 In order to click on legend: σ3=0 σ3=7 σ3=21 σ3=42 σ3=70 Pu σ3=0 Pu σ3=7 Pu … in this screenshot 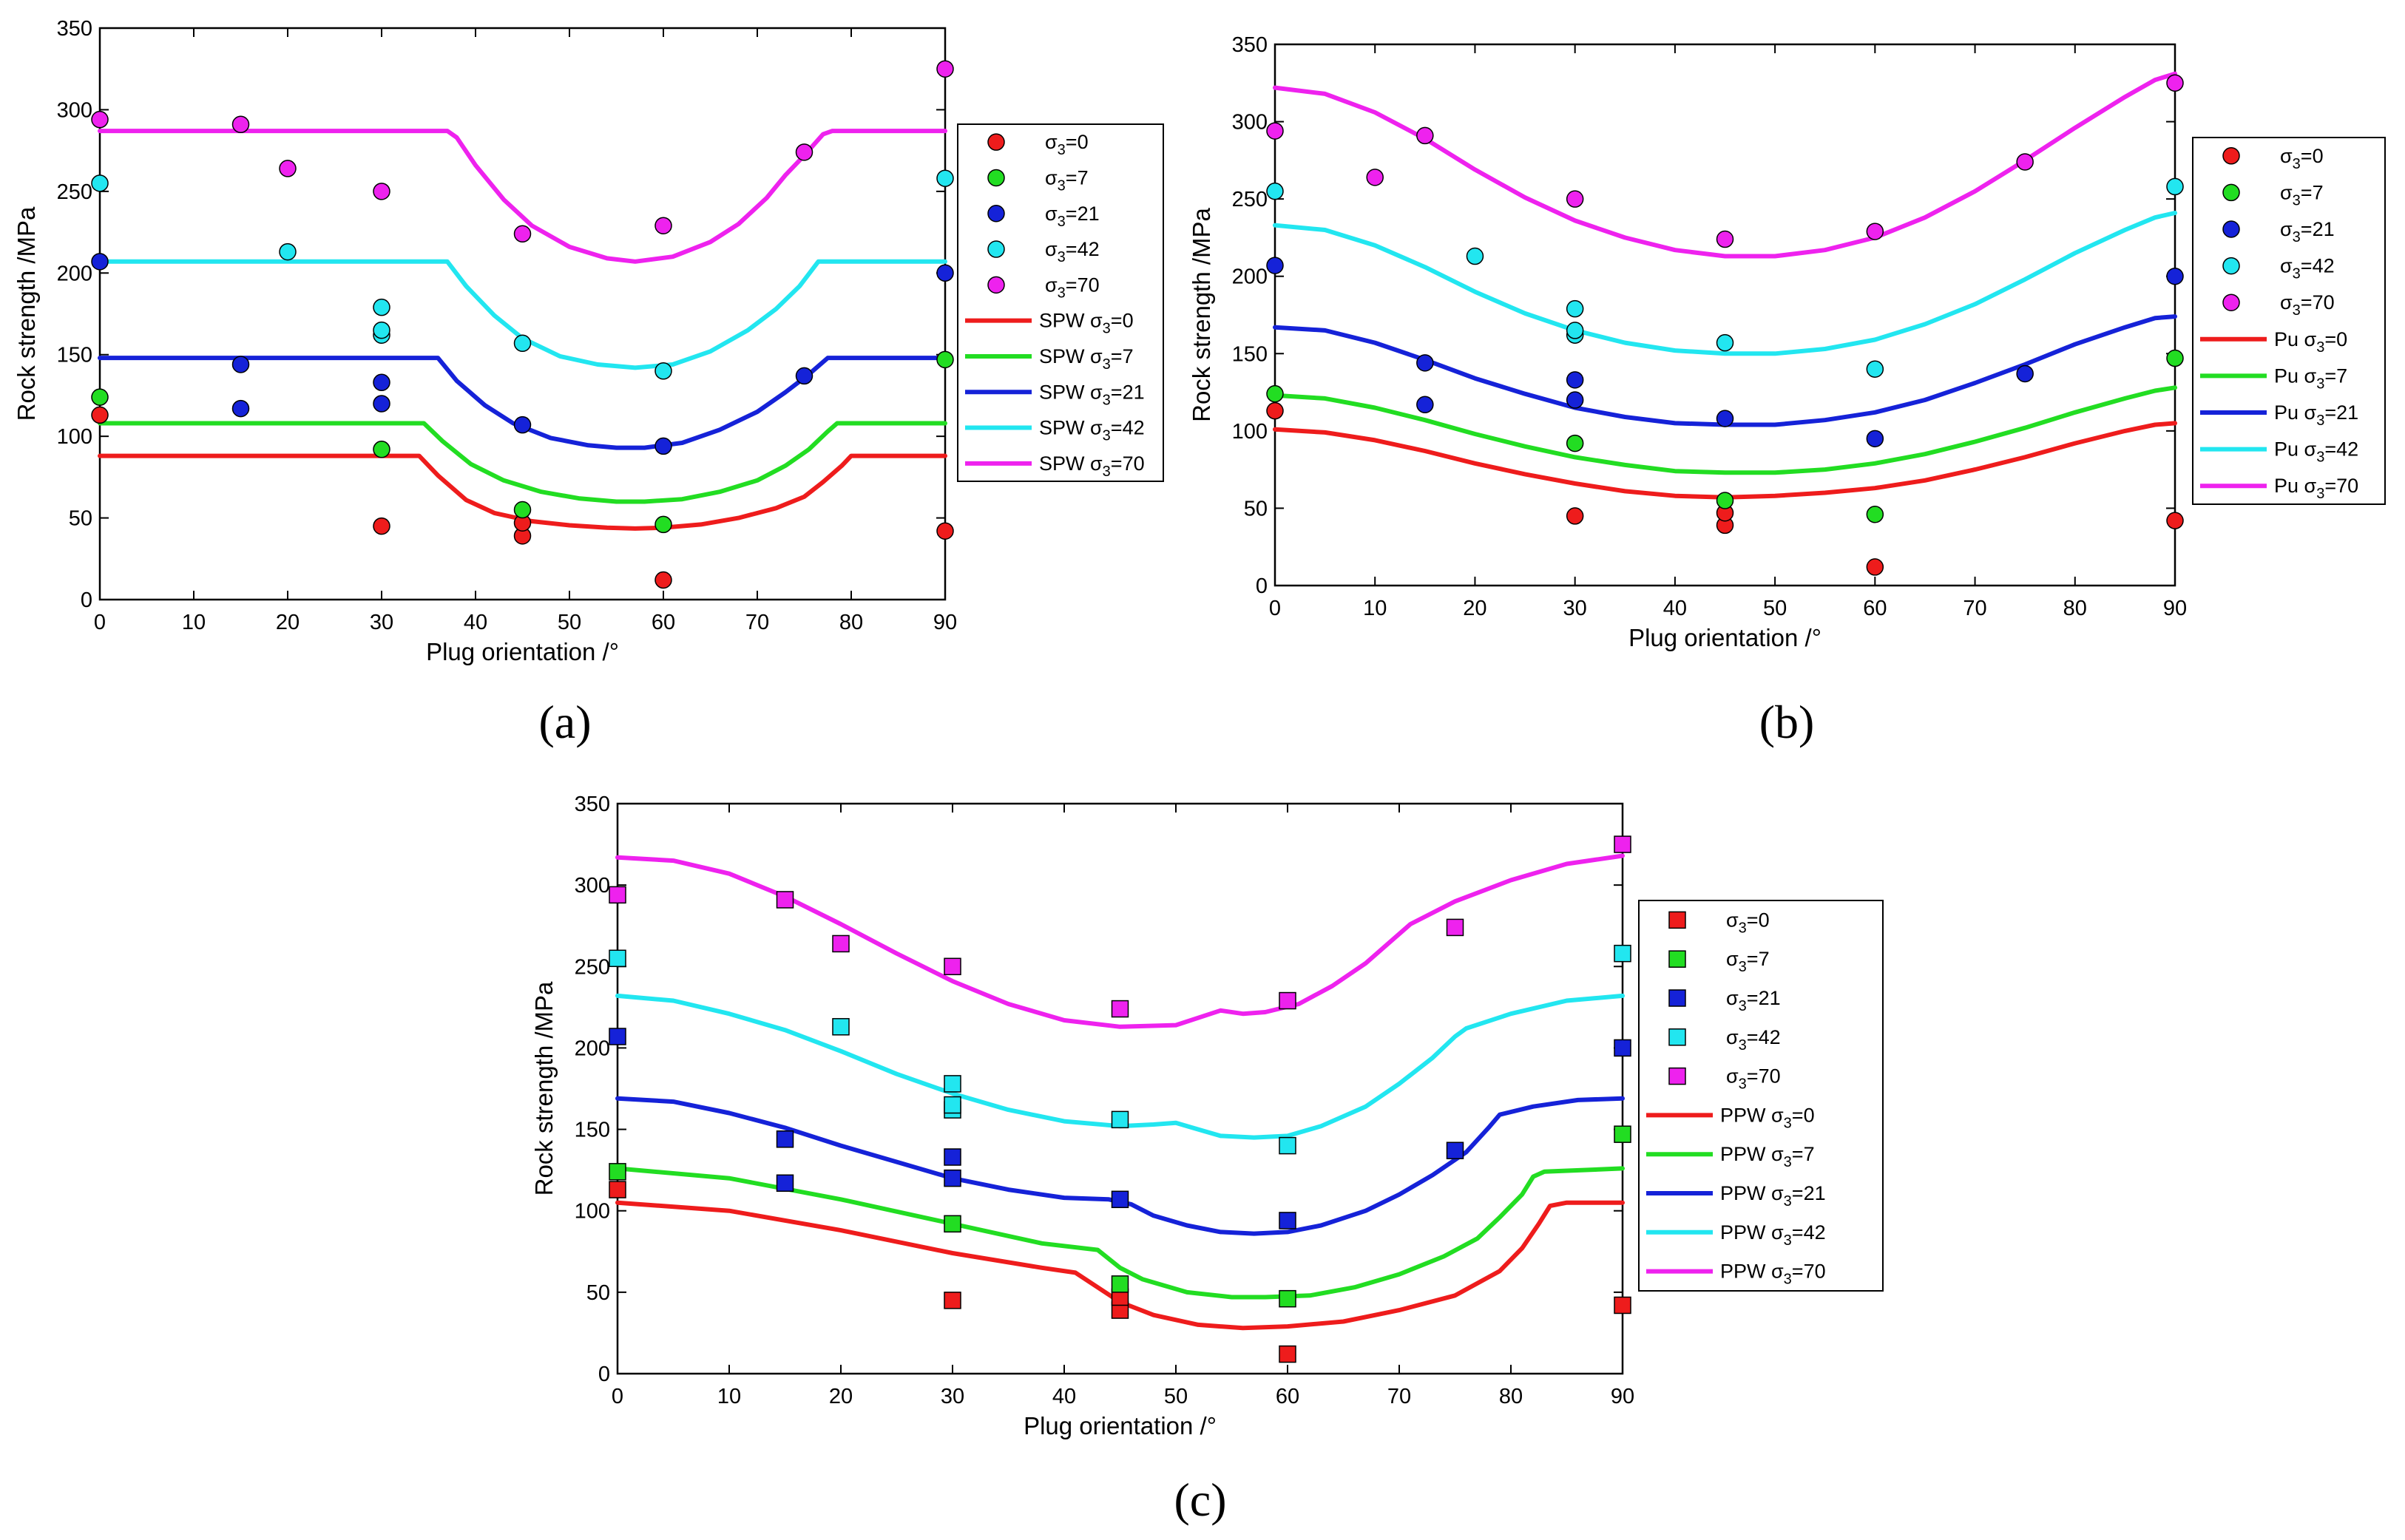, I will do `click(2289, 321)`.